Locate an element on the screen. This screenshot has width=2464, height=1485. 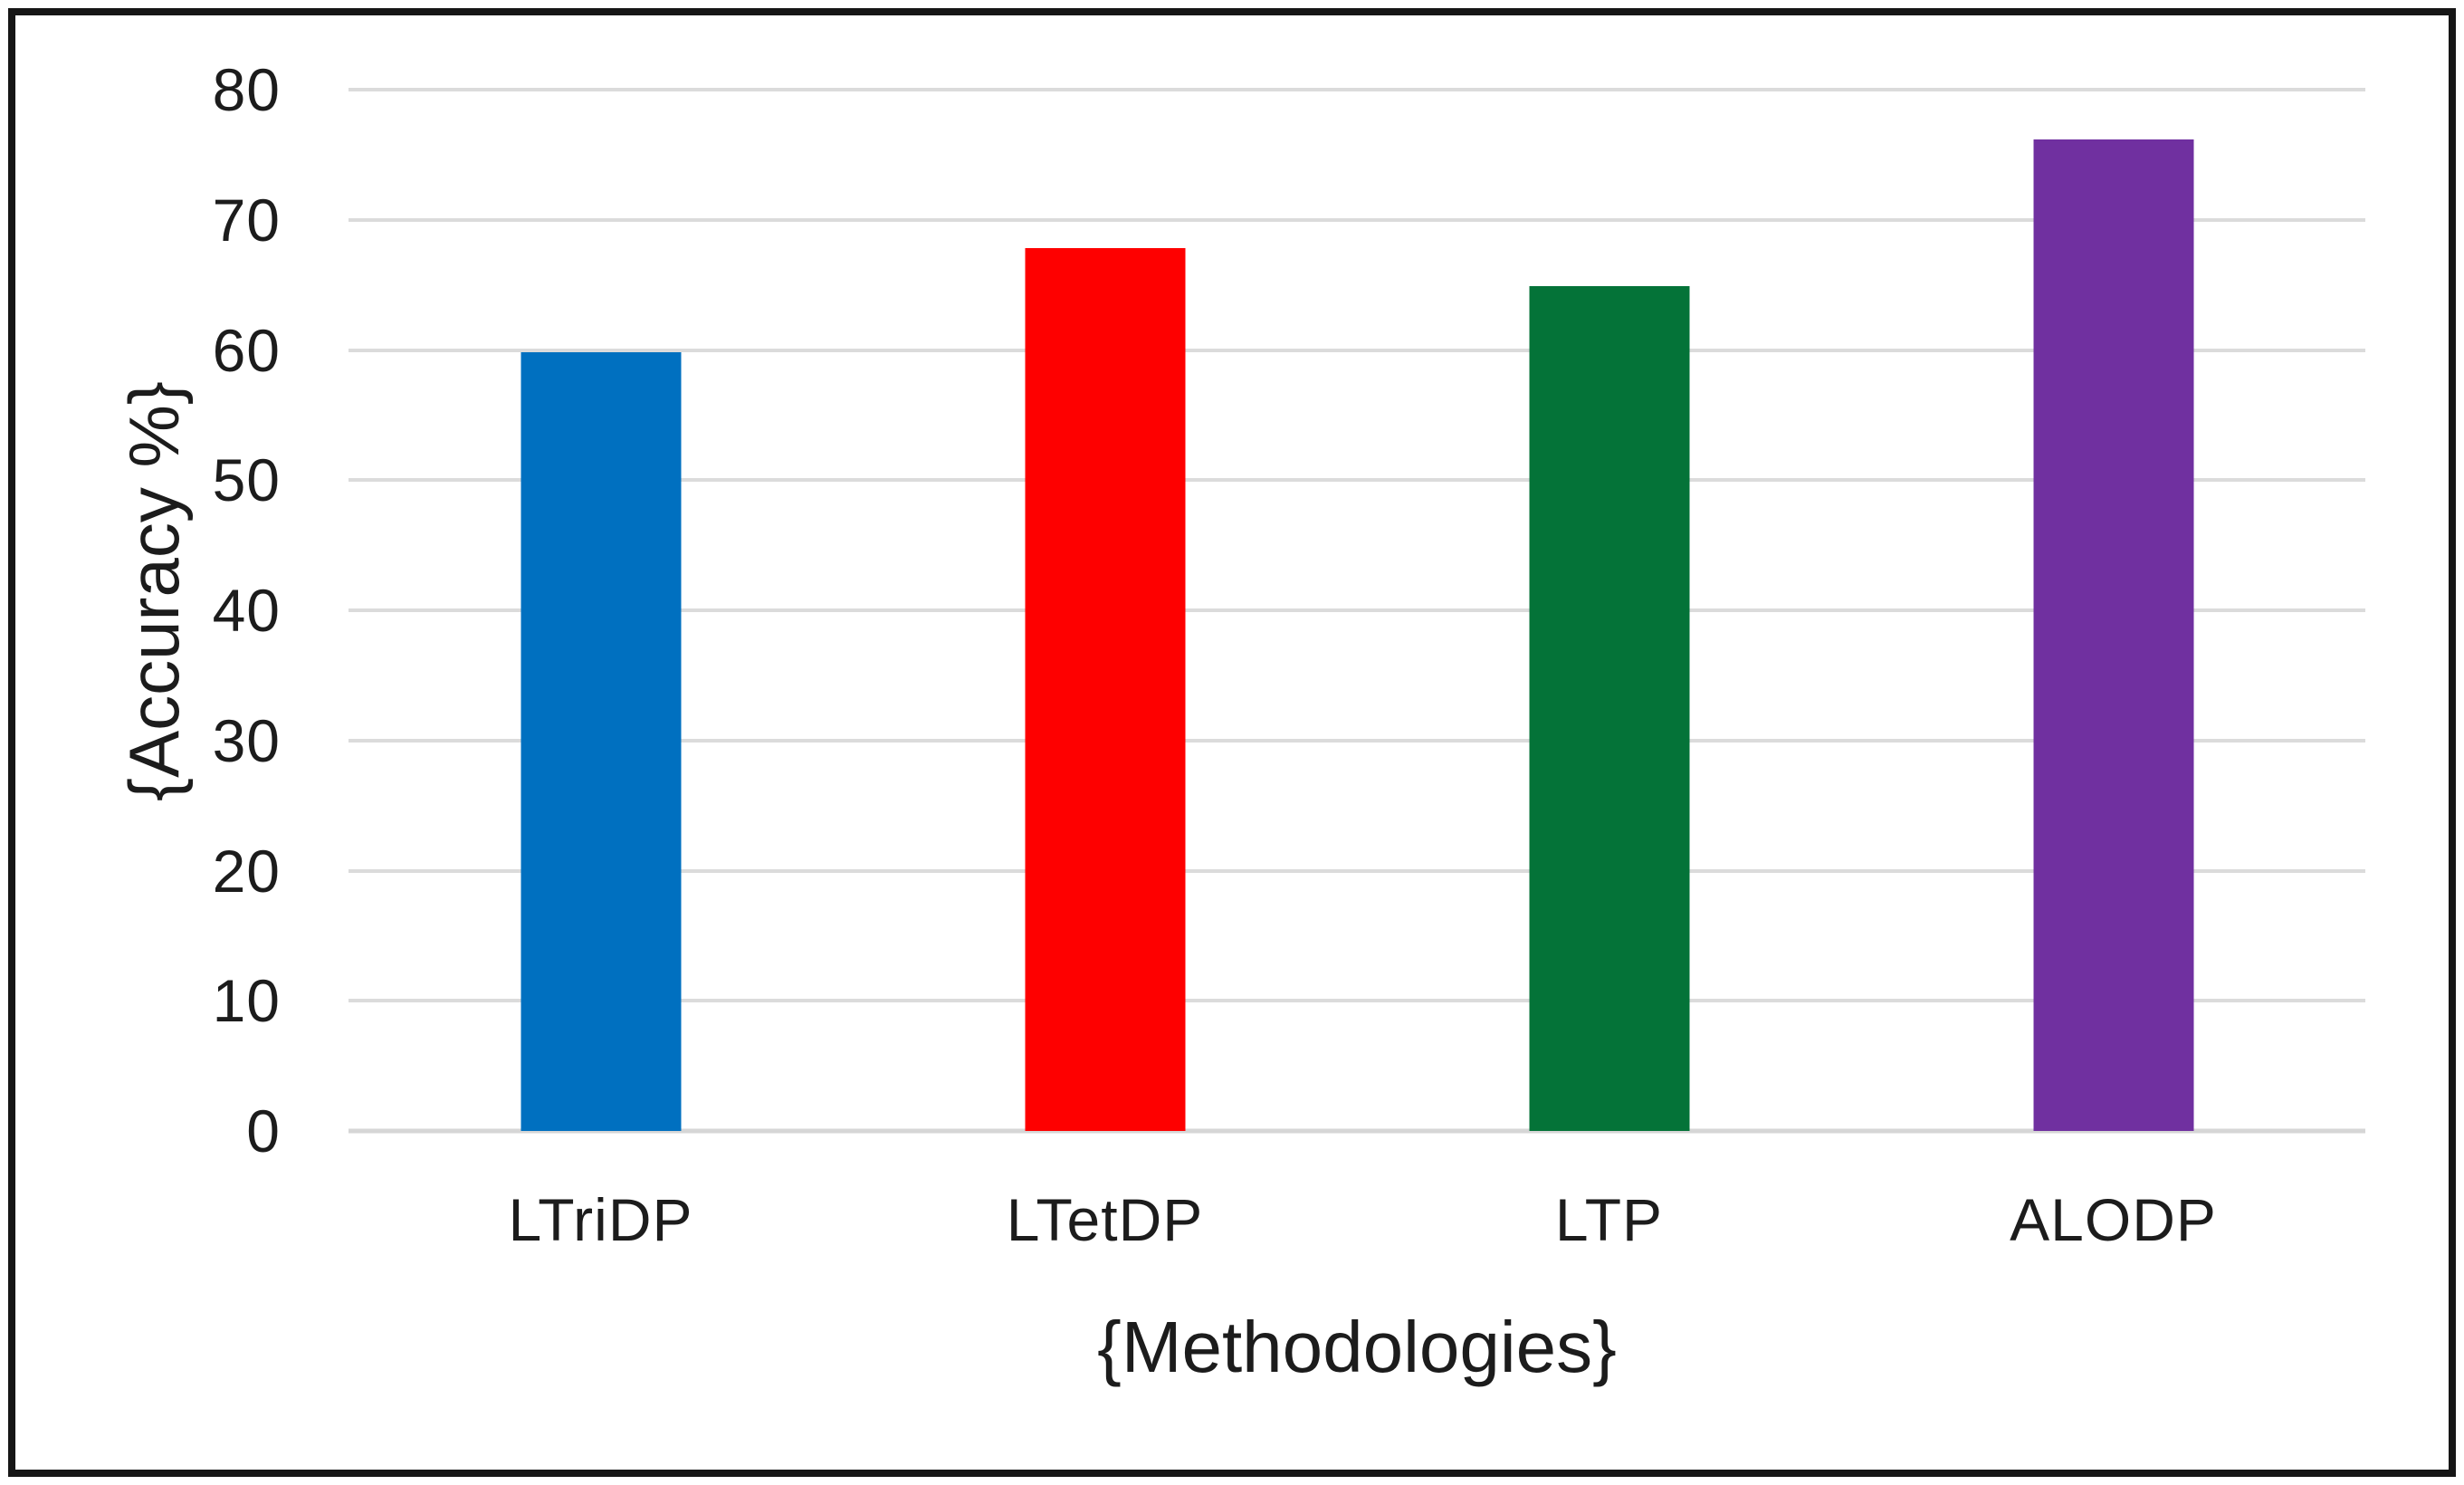
y-tick-label-20: 20 is located at coordinates (246, 871).